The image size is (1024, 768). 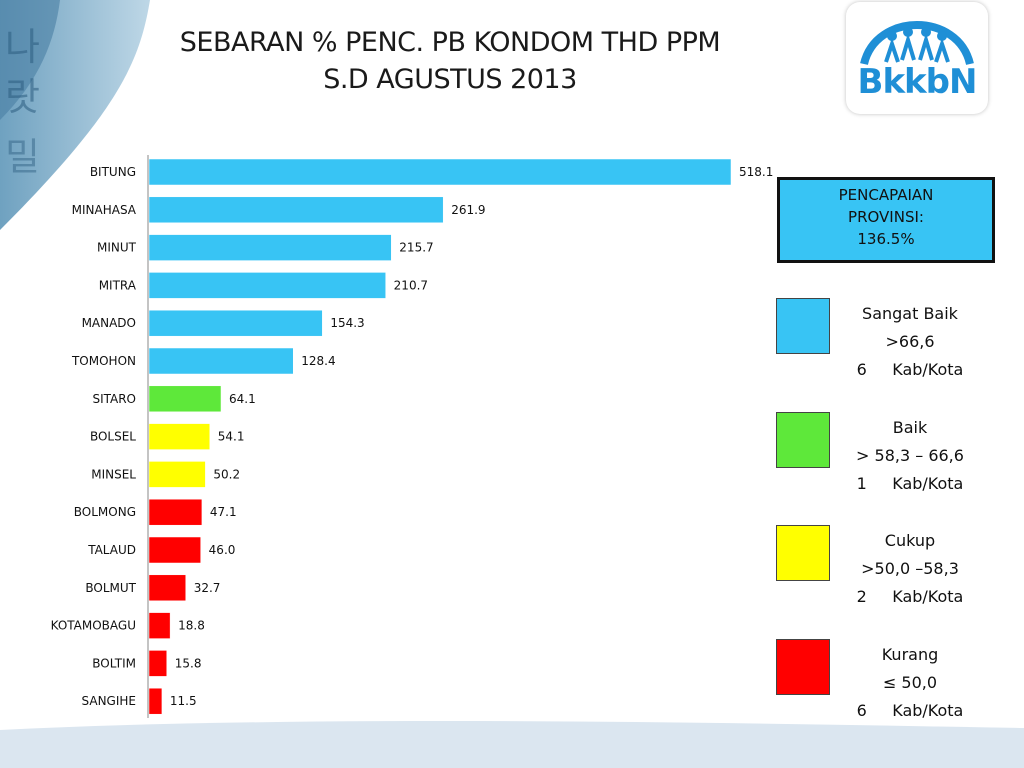 What do you see at coordinates (22, 97) in the screenshot?
I see `svg-text: 랏` at bounding box center [22, 97].